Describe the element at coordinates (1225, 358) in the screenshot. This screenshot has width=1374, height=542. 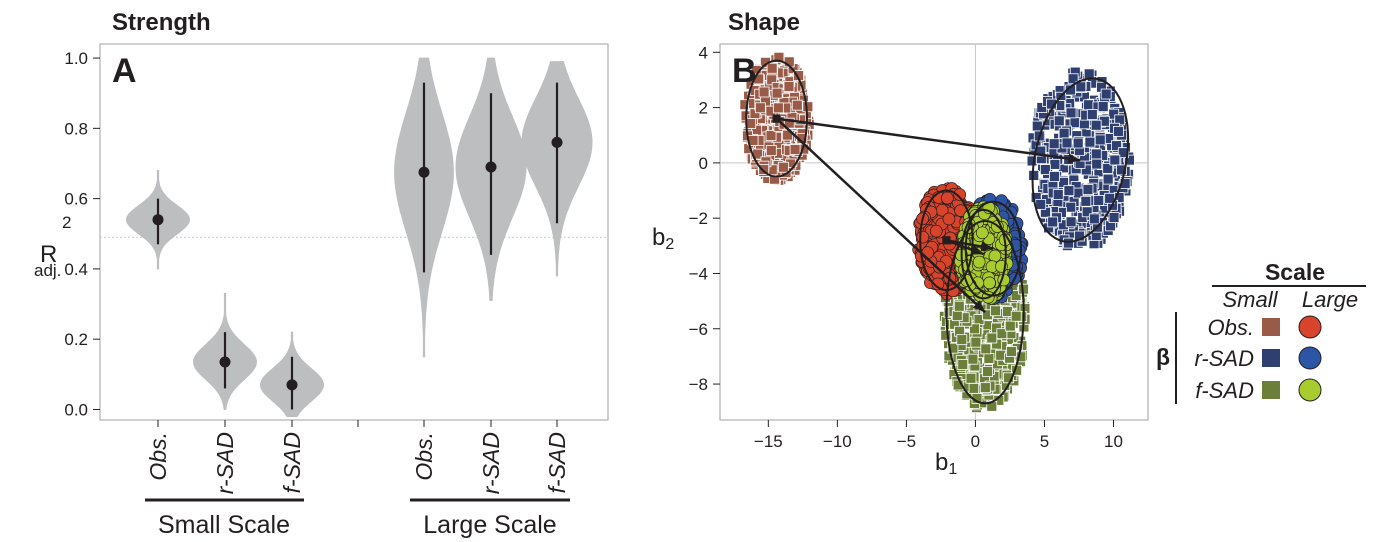
I see `legend-row-label: r-SAD` at that location.